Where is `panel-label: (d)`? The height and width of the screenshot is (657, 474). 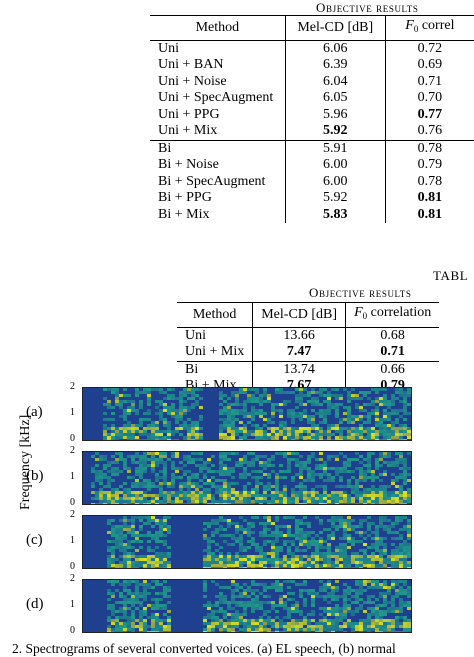 panel-label: (d) is located at coordinates (35, 604).